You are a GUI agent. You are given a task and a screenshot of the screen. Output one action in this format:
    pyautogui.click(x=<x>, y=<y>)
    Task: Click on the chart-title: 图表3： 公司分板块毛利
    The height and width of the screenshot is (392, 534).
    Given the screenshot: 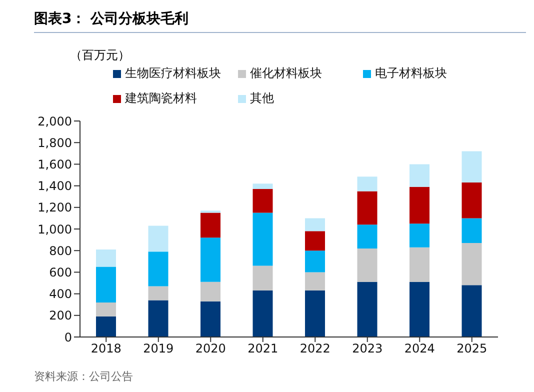 What is the action you would take?
    pyautogui.click(x=111, y=19)
    